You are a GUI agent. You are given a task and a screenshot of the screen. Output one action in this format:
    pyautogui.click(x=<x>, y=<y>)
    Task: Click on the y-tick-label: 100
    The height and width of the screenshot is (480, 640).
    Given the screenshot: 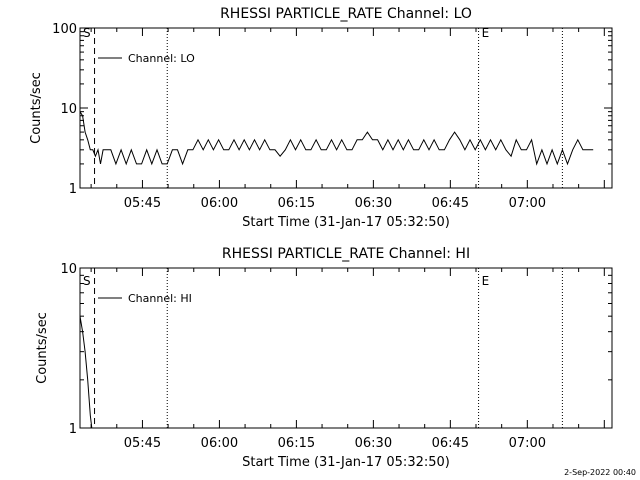 What is the action you would take?
    pyautogui.click(x=64, y=29)
    